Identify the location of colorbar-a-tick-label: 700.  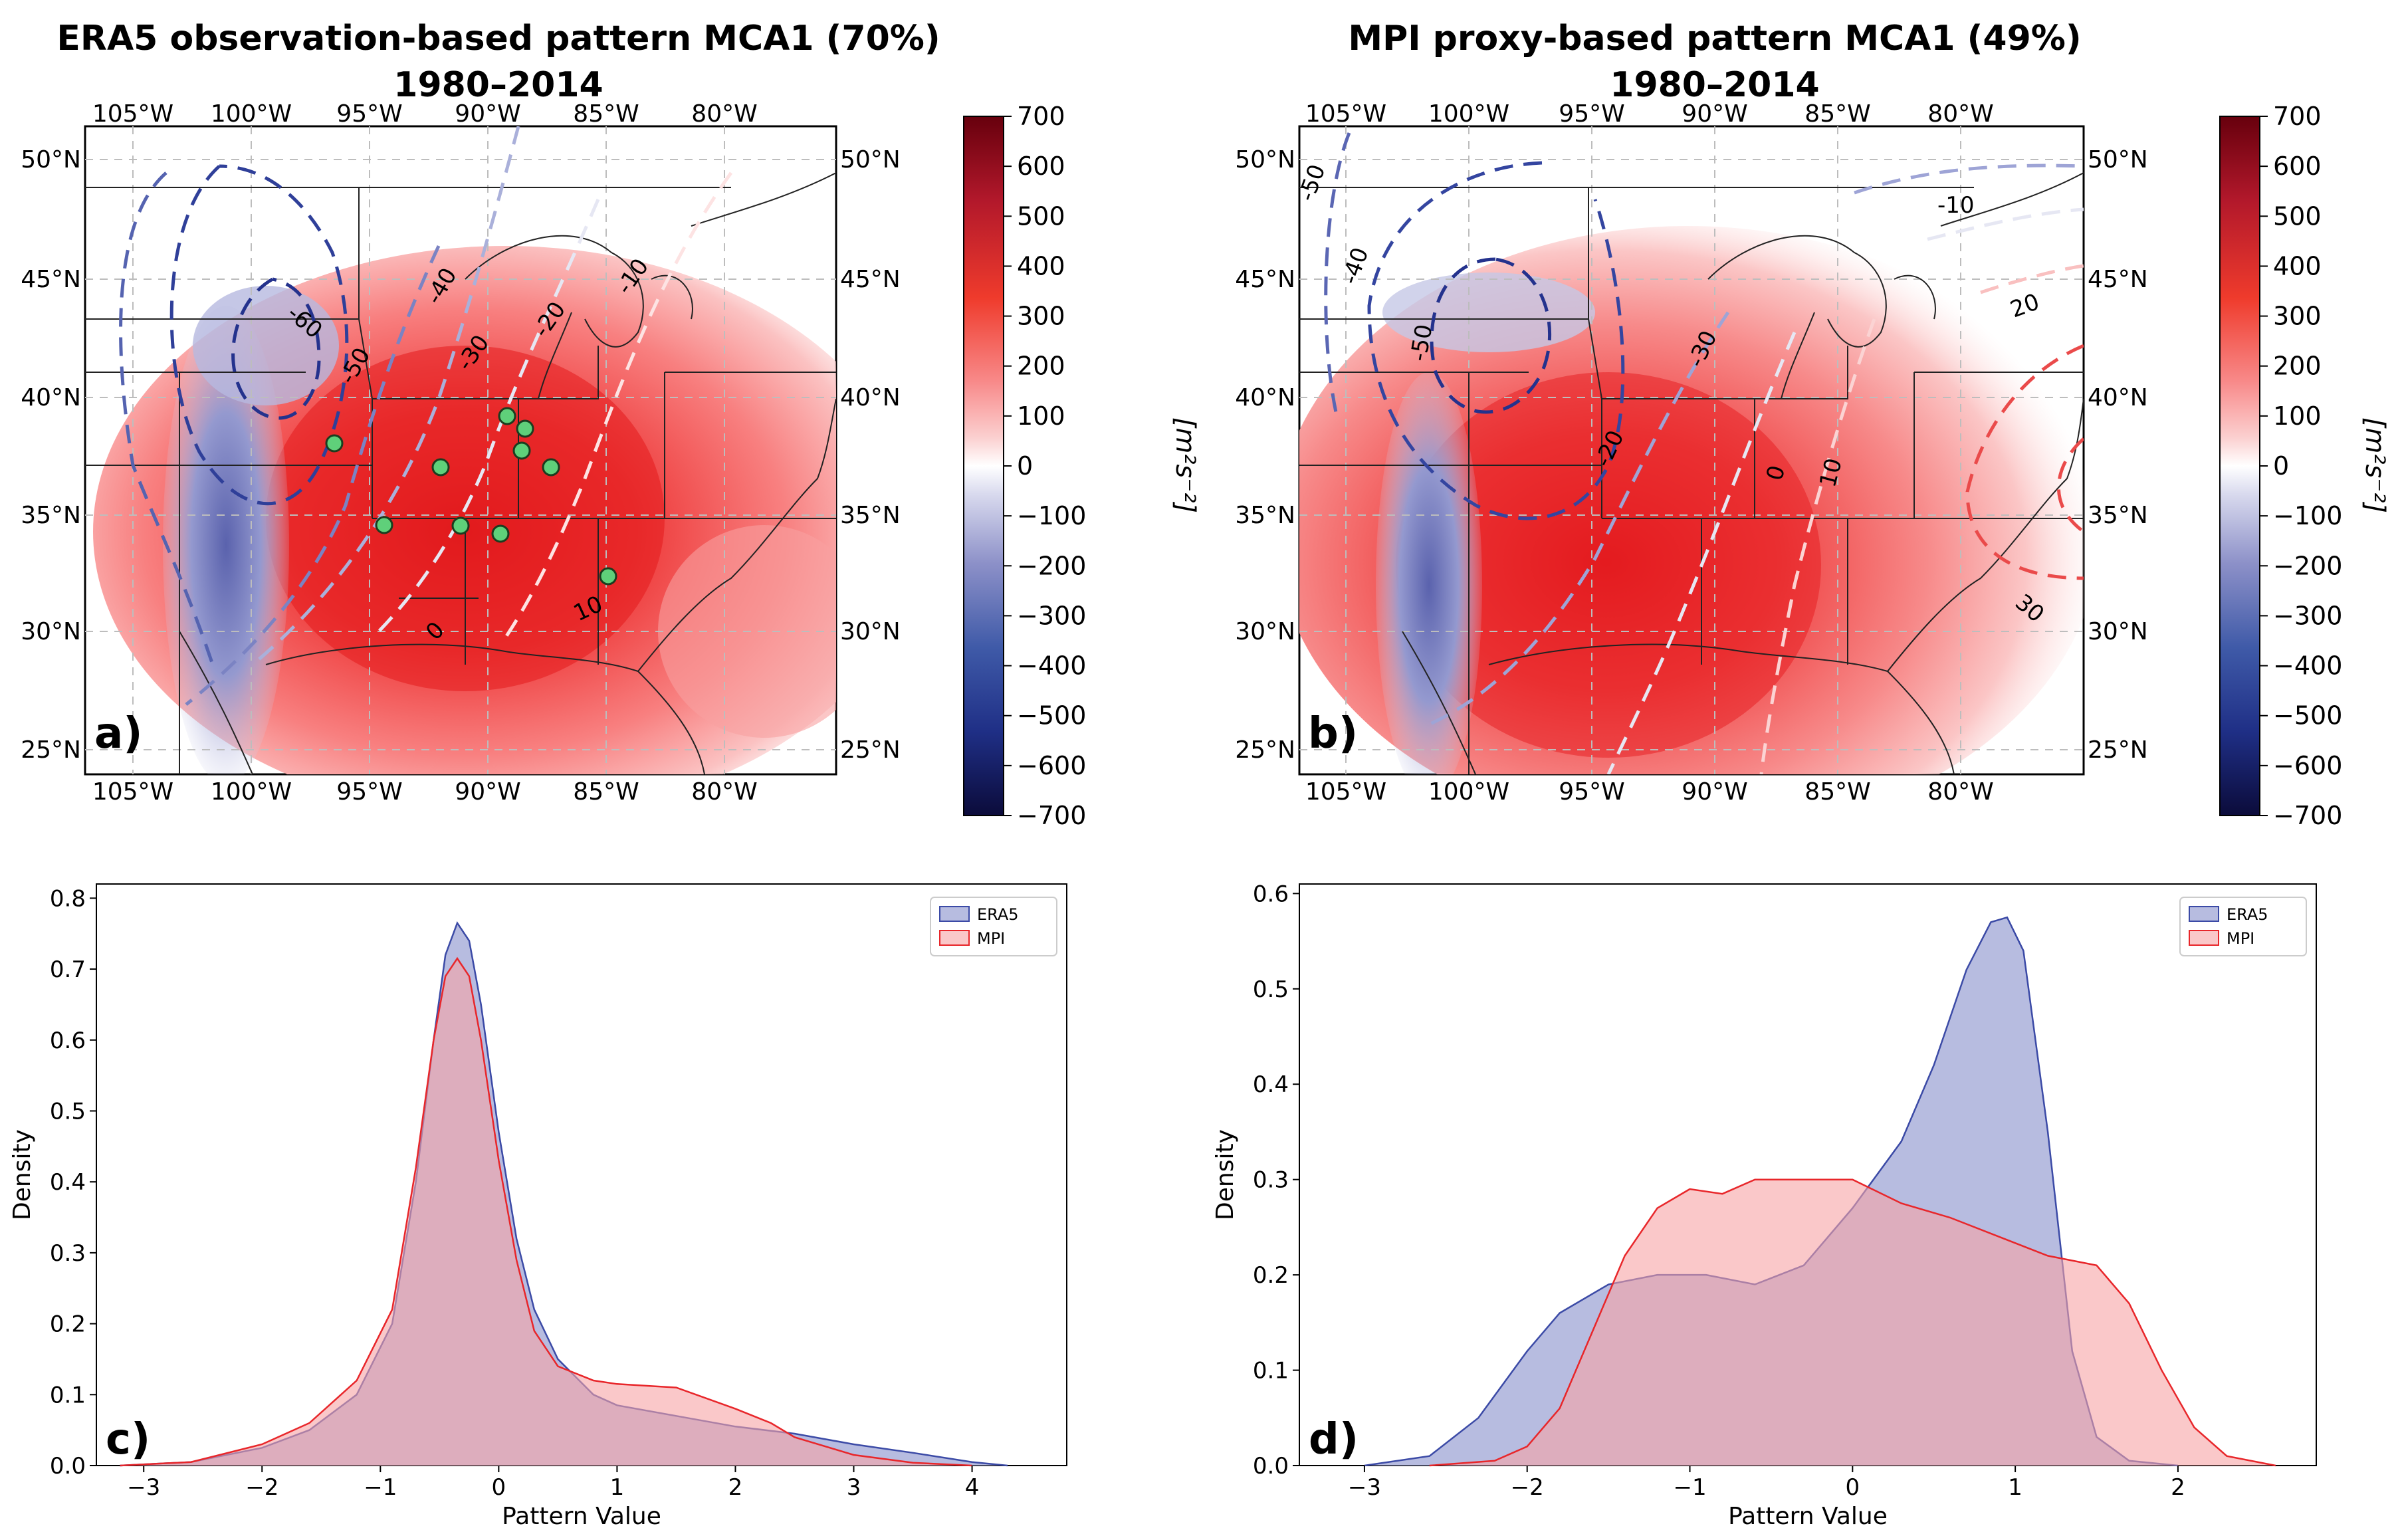
(1041, 116).